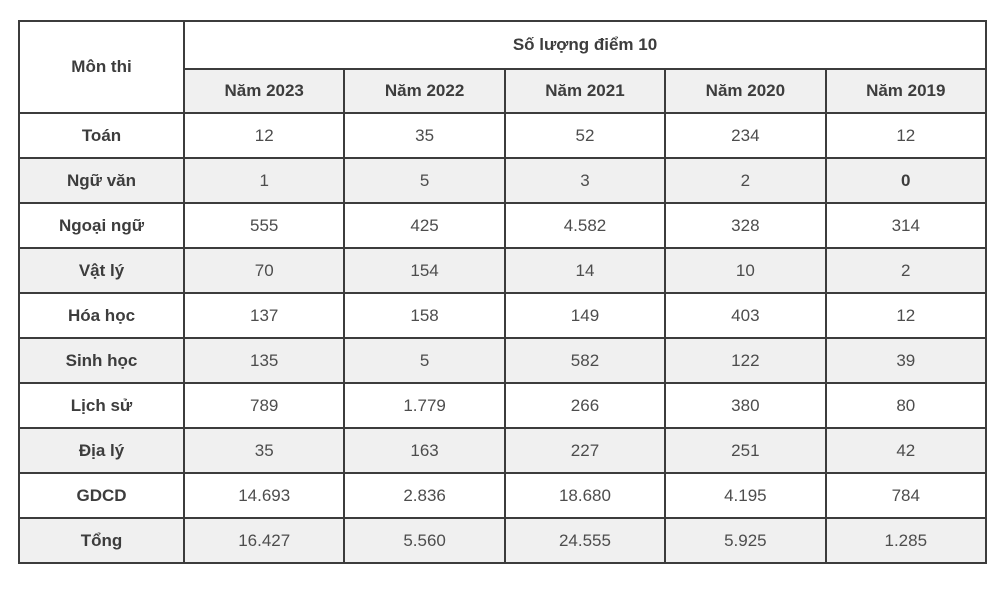 The width and height of the screenshot is (1000, 600). Describe the element at coordinates (906, 450) in the screenshot. I see `value-cell: 42` at that location.